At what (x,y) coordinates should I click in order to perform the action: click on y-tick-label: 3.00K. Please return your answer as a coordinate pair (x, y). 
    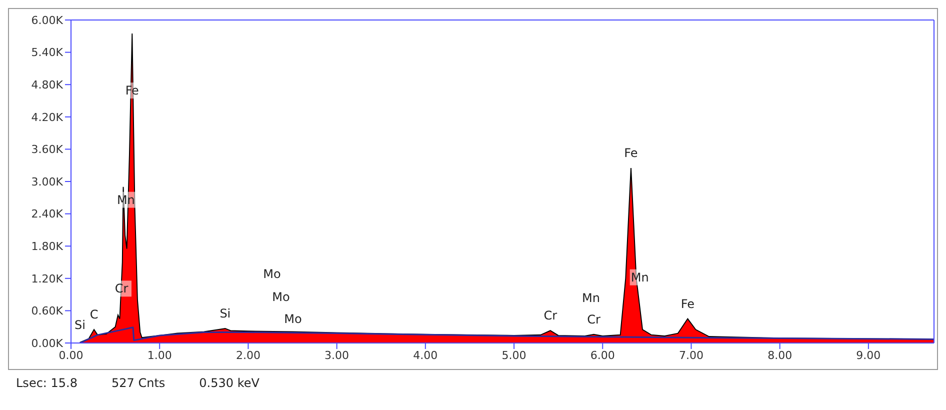
    Looking at the image, I should click on (47, 181).